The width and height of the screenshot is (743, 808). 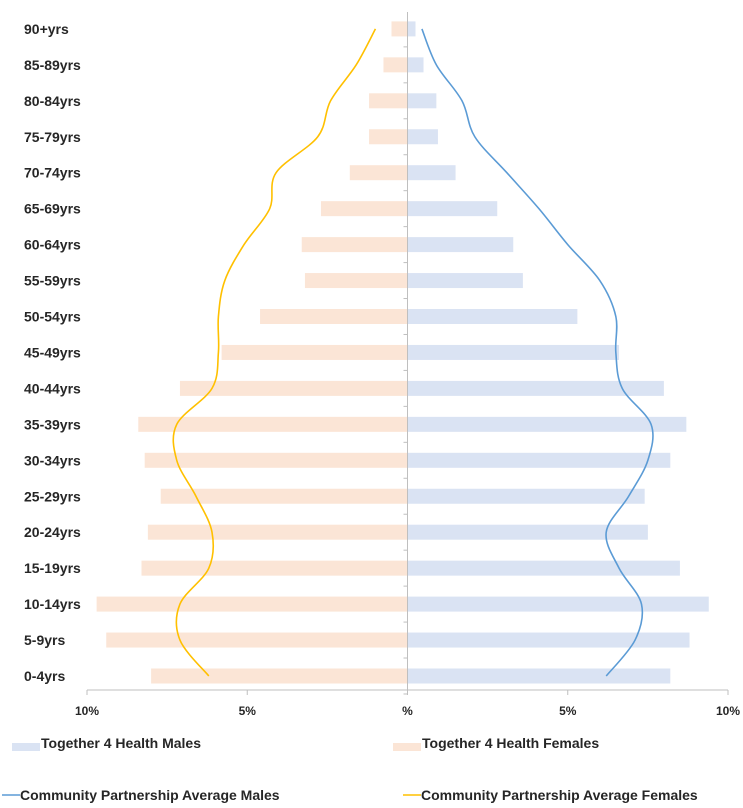 What do you see at coordinates (535, 388) in the screenshot?
I see `bar-males-40-44yrs` at bounding box center [535, 388].